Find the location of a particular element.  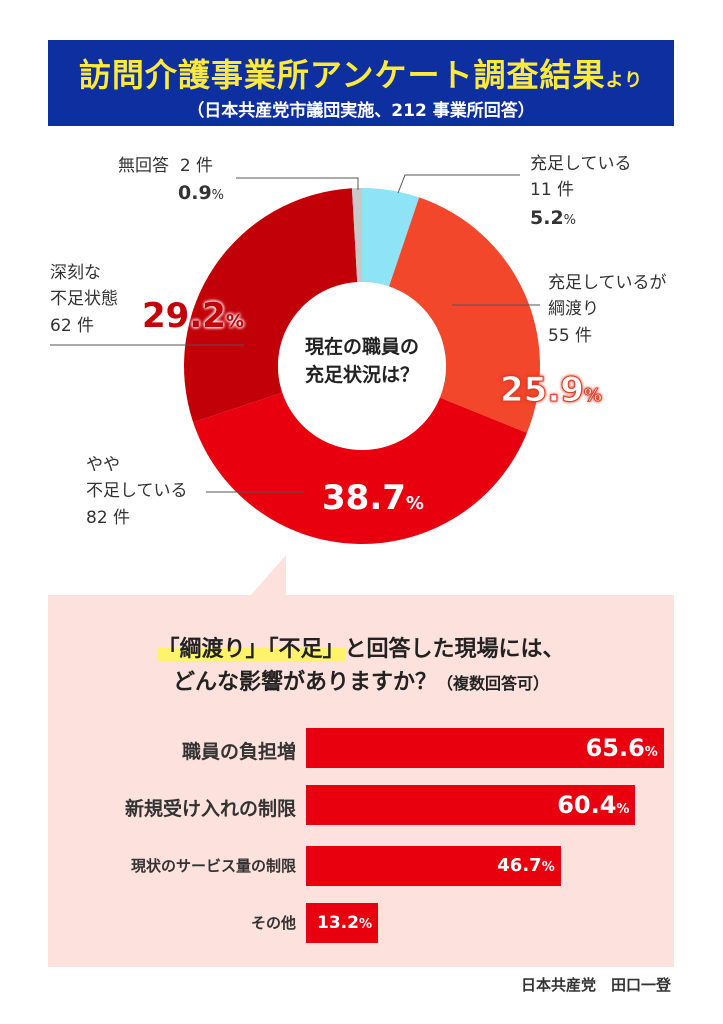

bar-3: 13.2% is located at coordinates (342, 923).